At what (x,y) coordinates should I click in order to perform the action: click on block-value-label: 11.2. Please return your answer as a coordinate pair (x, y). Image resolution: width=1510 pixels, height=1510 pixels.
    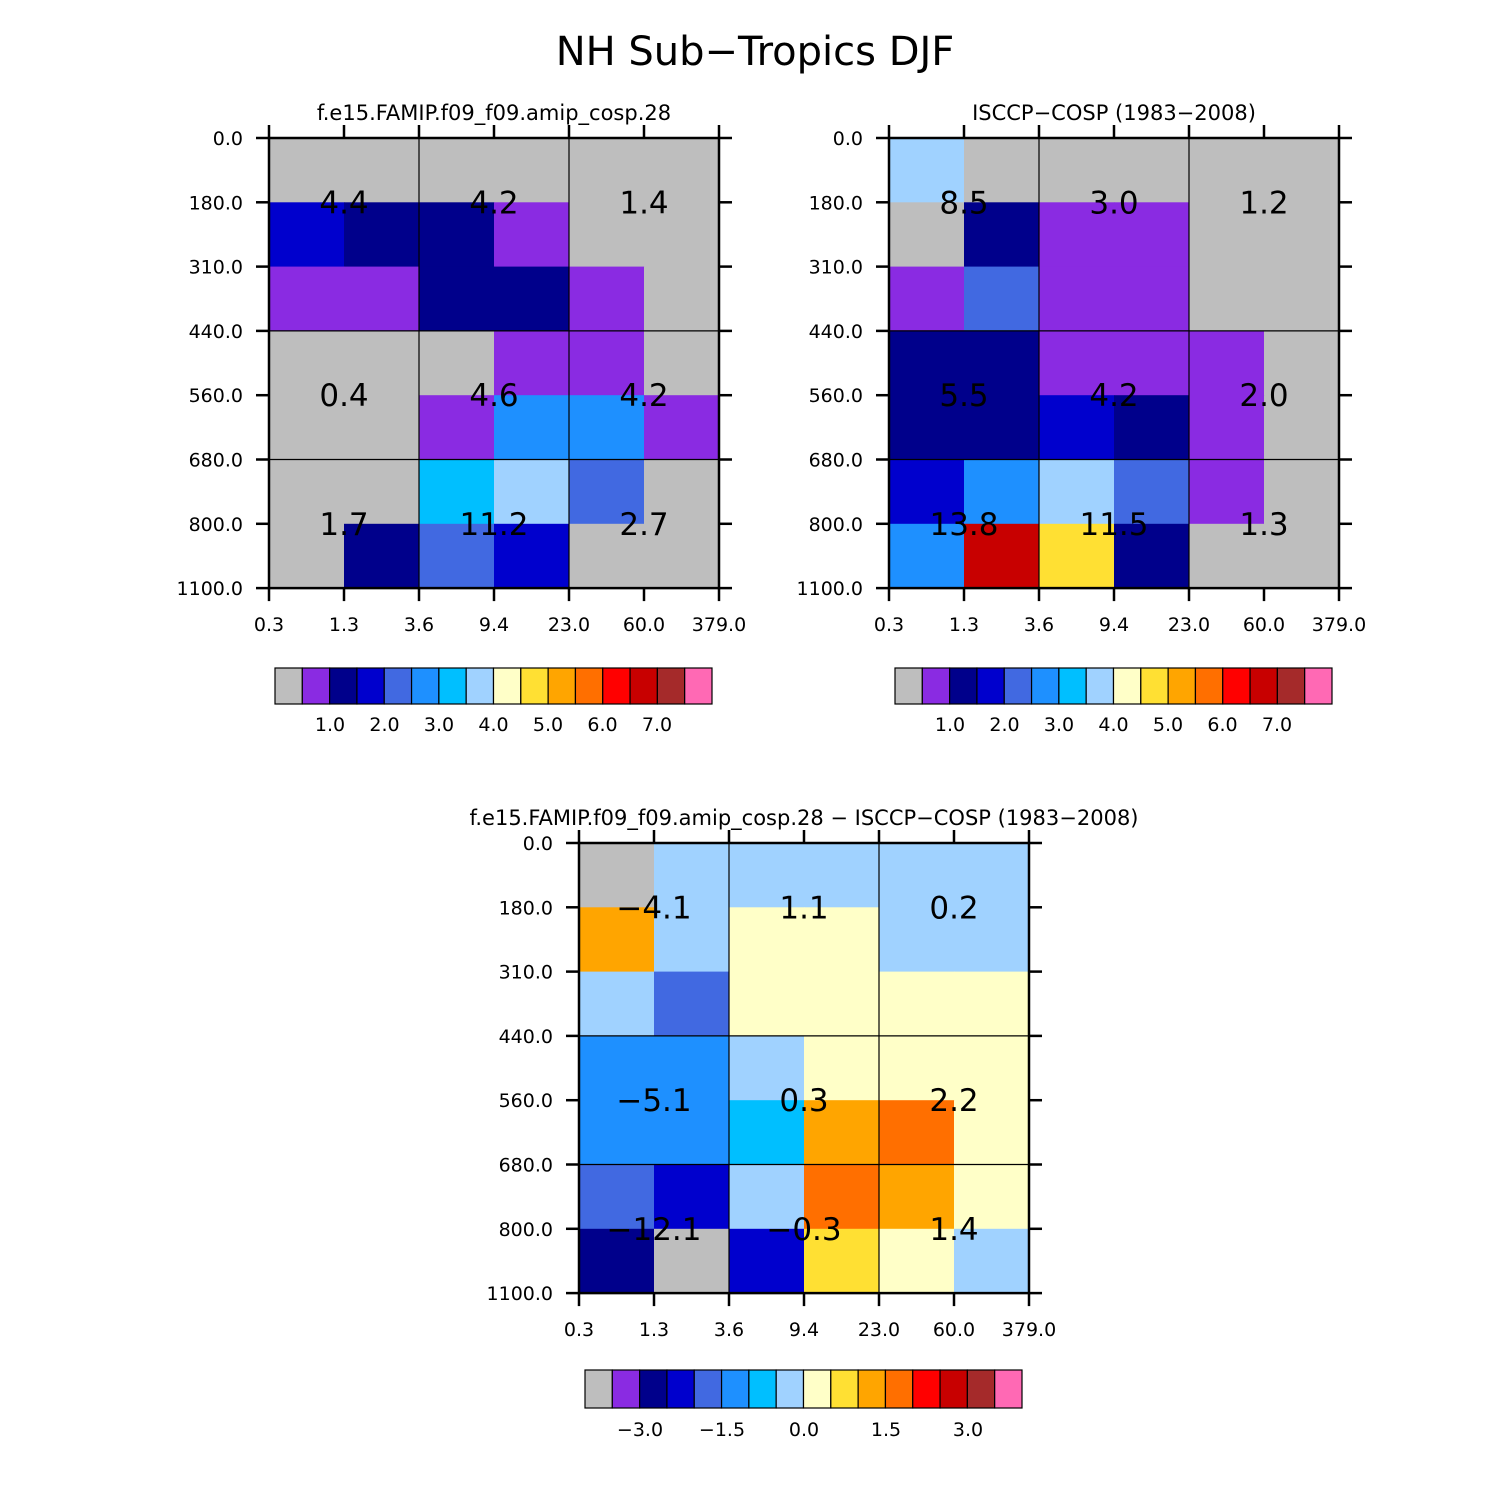
    Looking at the image, I should click on (493, 525).